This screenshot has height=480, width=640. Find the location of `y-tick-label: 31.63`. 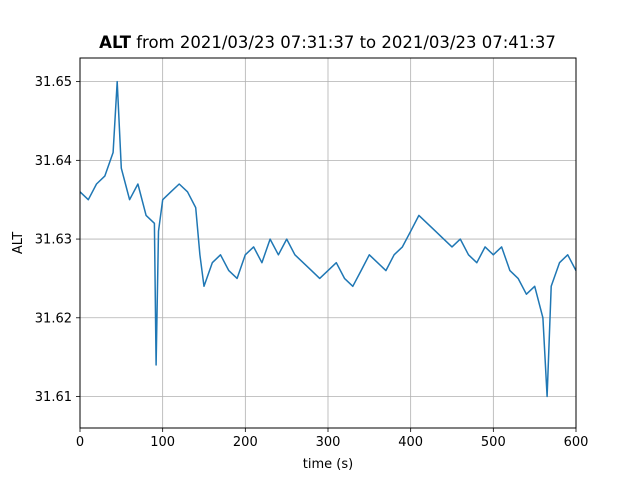

y-tick-label: 31.63 is located at coordinates (53, 240).